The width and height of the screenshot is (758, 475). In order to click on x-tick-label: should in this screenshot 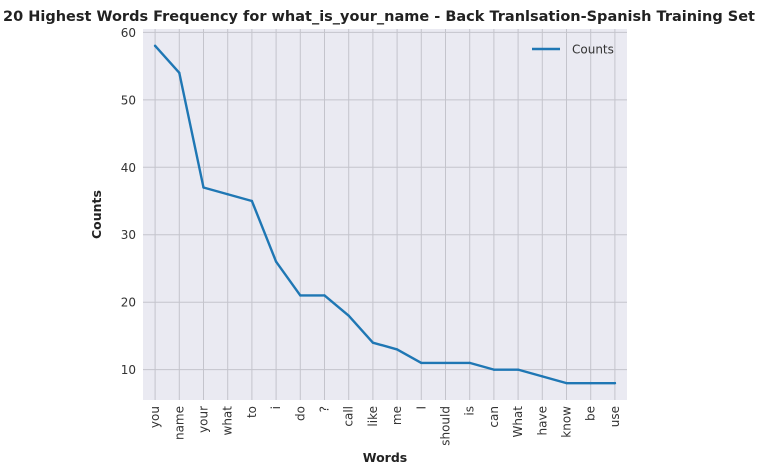, I will do `click(446, 426)`.